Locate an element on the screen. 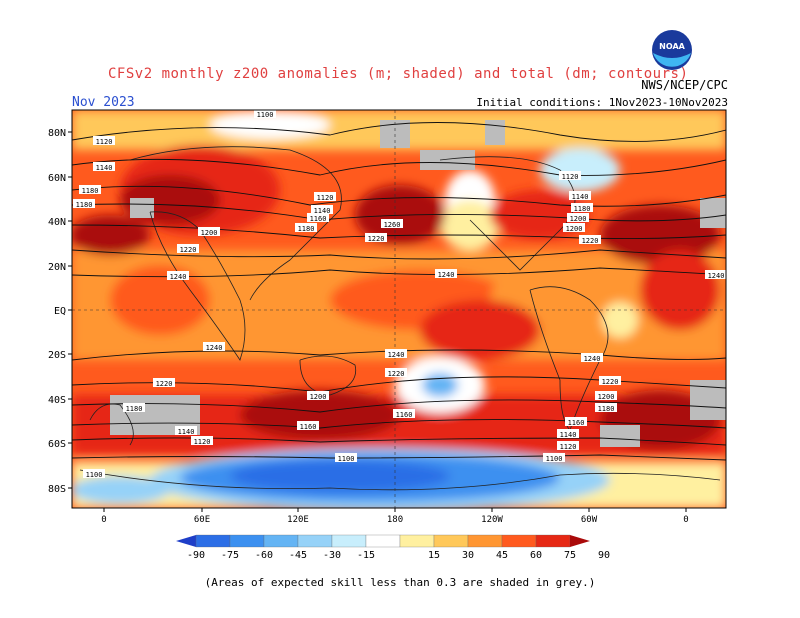  svg-text: 1260 is located at coordinates (392, 225).